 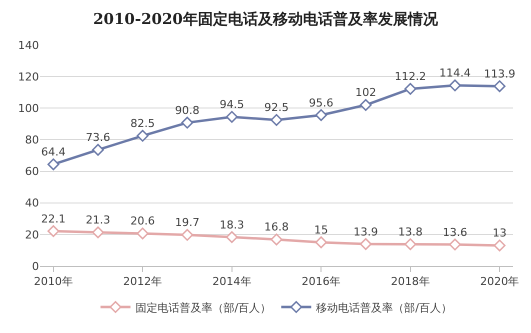 What do you see at coordinates (455, 73) in the screenshot?
I see `data-label: 114.4` at bounding box center [455, 73].